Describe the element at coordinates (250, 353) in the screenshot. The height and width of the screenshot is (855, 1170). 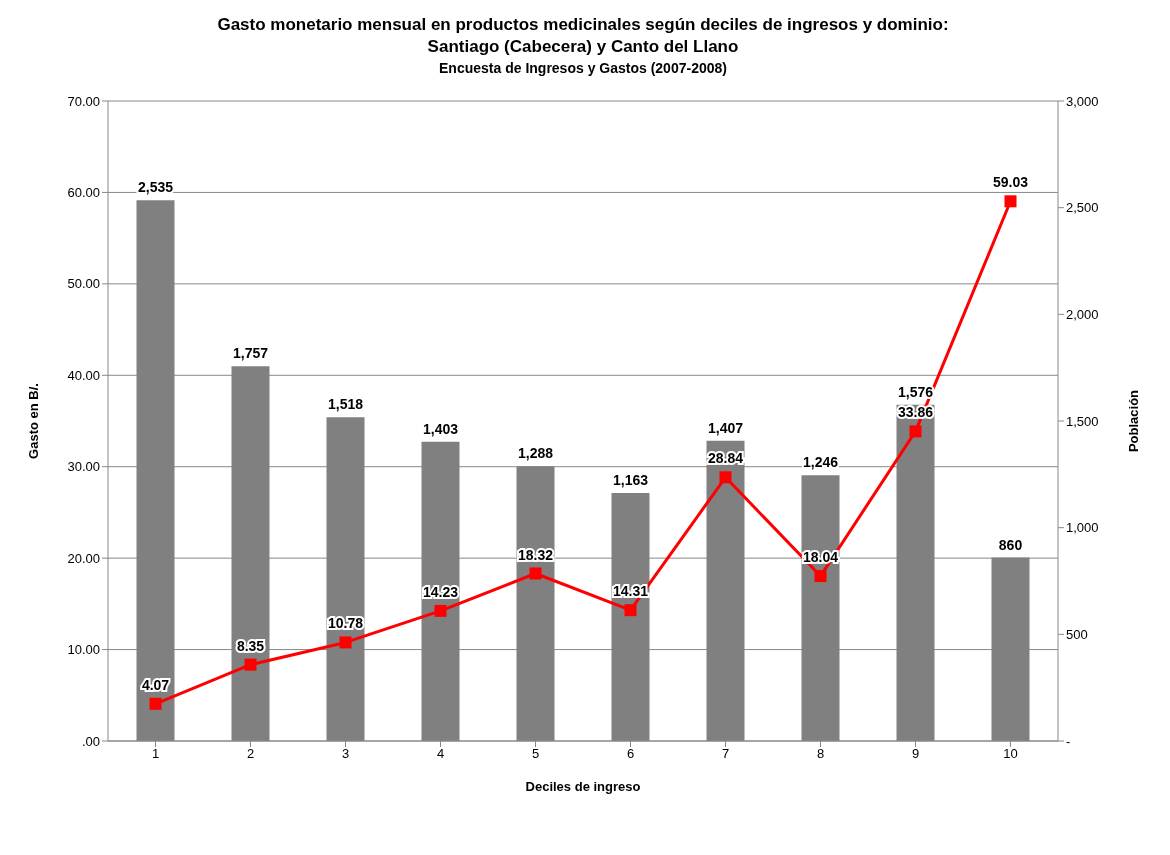
I see `data-label: 1,757` at that location.